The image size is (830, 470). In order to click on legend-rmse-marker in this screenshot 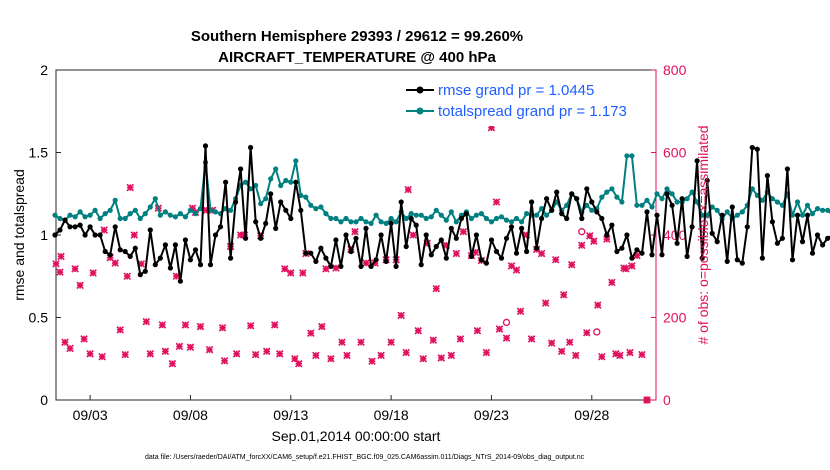, I will do `click(420, 90)`.